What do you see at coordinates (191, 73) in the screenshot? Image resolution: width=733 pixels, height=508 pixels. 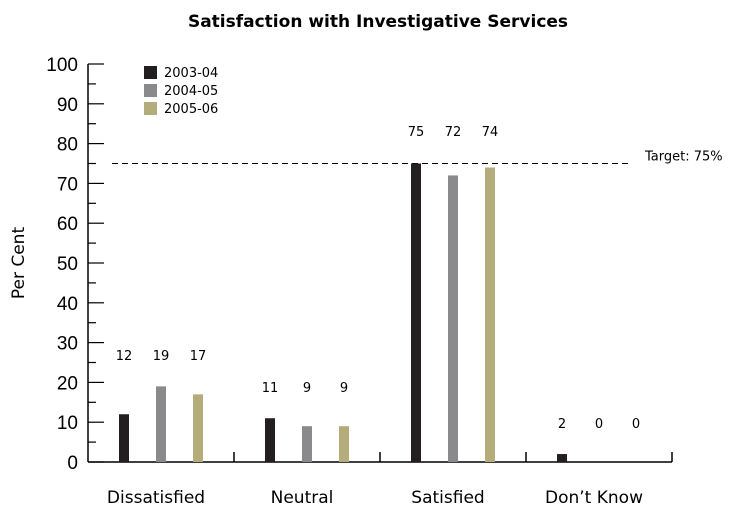 I see `legend-label: 2003-04` at bounding box center [191, 73].